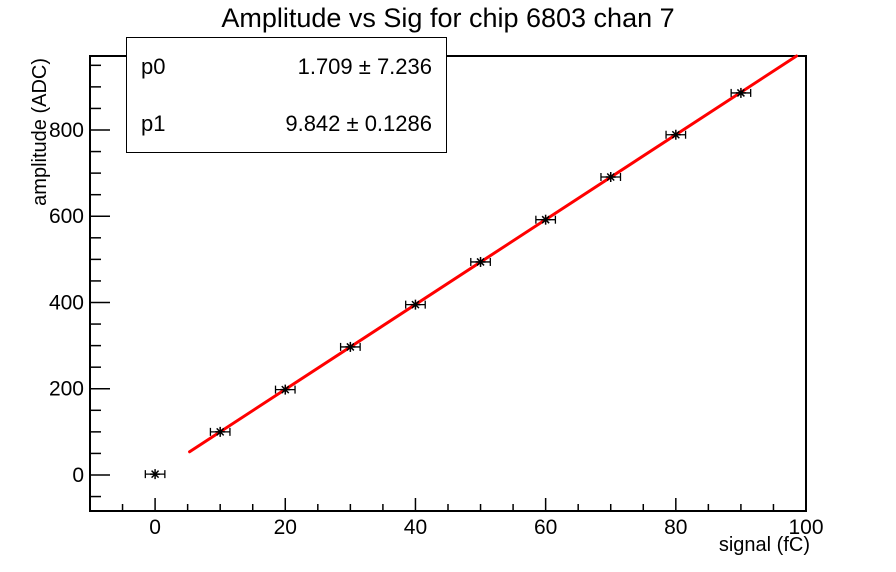  What do you see at coordinates (415, 527) in the screenshot?
I see `x-tick-label: 40` at bounding box center [415, 527].